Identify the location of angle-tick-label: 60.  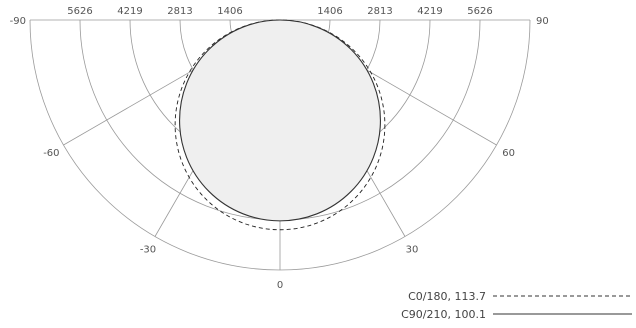
(508, 153).